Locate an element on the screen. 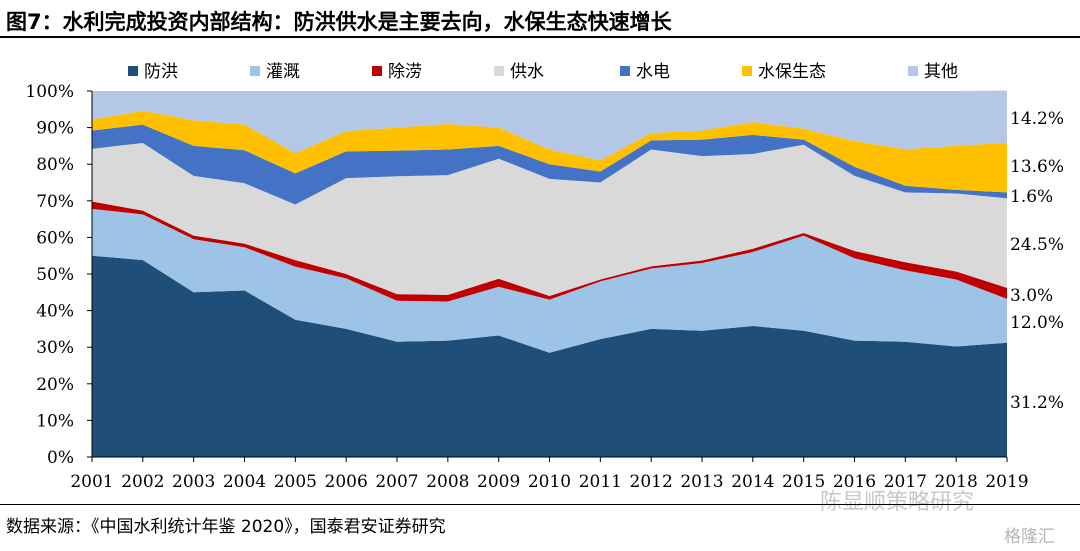 This screenshot has height=551, width=1080. x-tick-label: 2013 is located at coordinates (701, 482).